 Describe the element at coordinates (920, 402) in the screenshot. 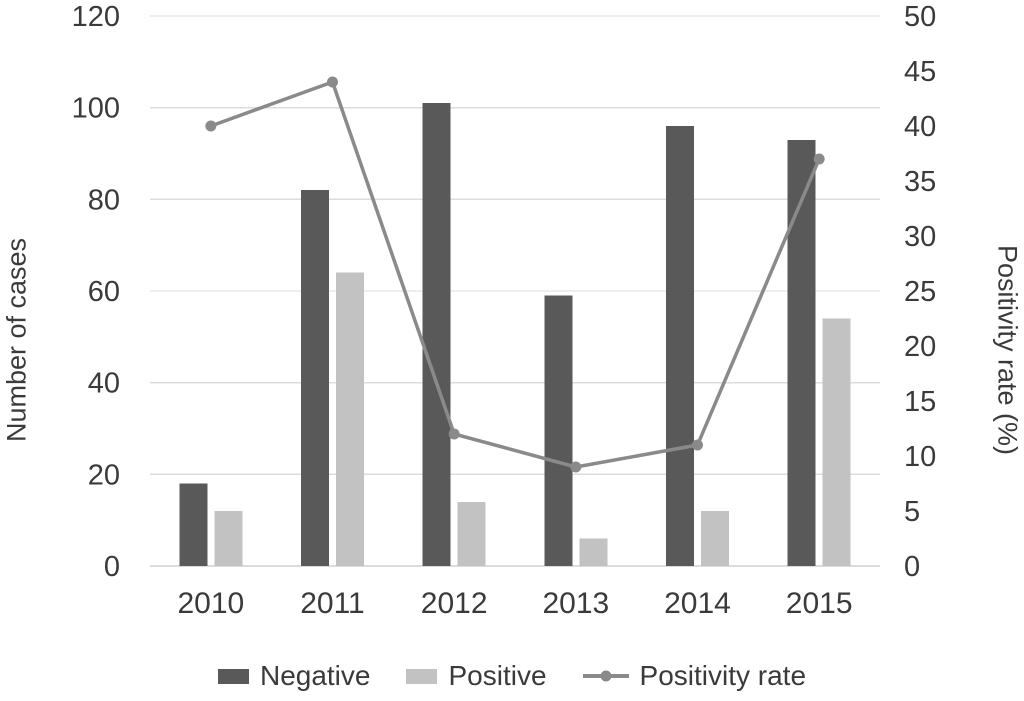

I see `svg-text: 15` at that location.